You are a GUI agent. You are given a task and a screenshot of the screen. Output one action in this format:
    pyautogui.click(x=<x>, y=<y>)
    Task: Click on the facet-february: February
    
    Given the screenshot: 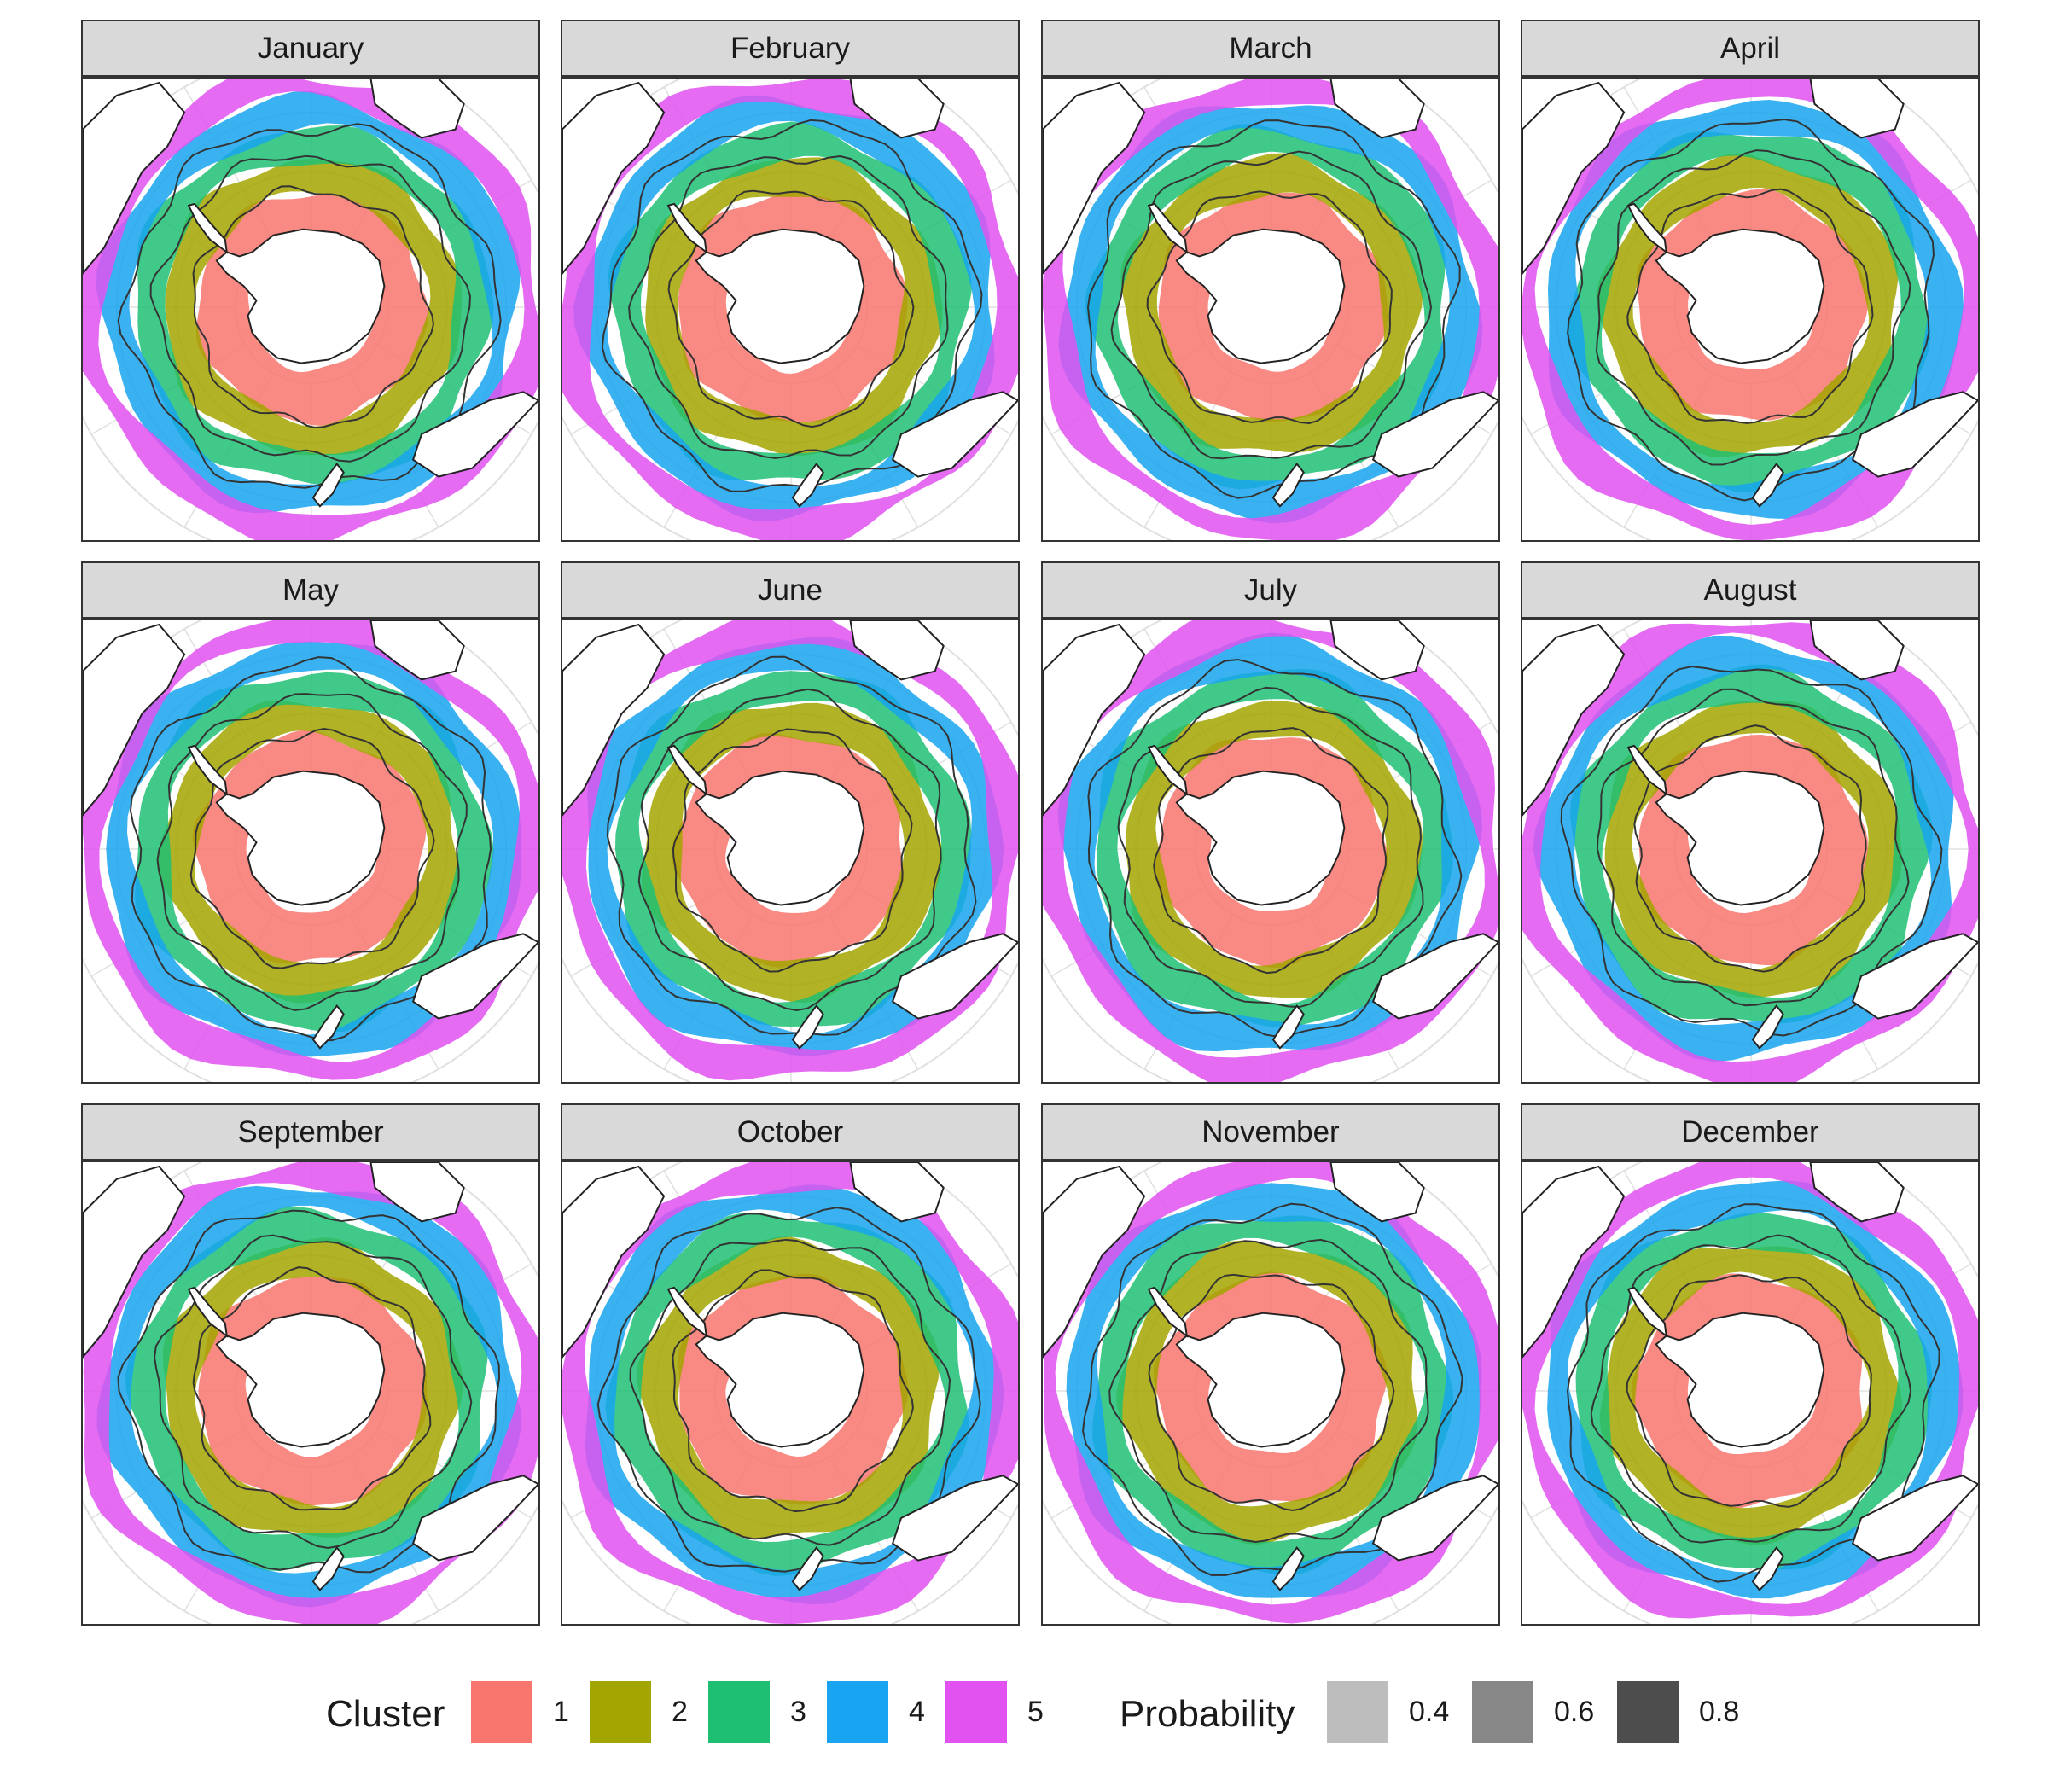 What is the action you would take?
    pyautogui.click(x=790, y=281)
    